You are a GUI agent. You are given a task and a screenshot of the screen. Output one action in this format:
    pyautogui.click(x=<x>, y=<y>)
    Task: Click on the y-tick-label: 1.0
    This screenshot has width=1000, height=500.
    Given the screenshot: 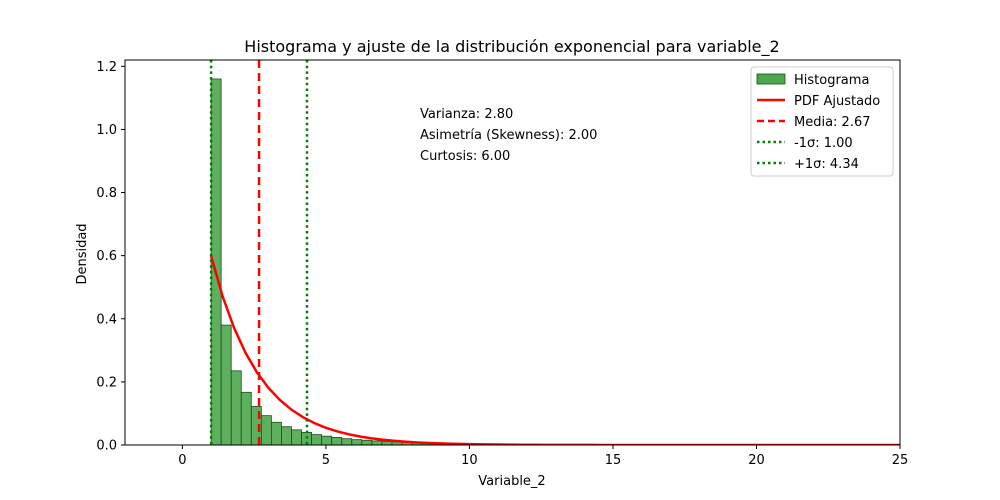 What is the action you would take?
    pyautogui.click(x=106, y=130)
    